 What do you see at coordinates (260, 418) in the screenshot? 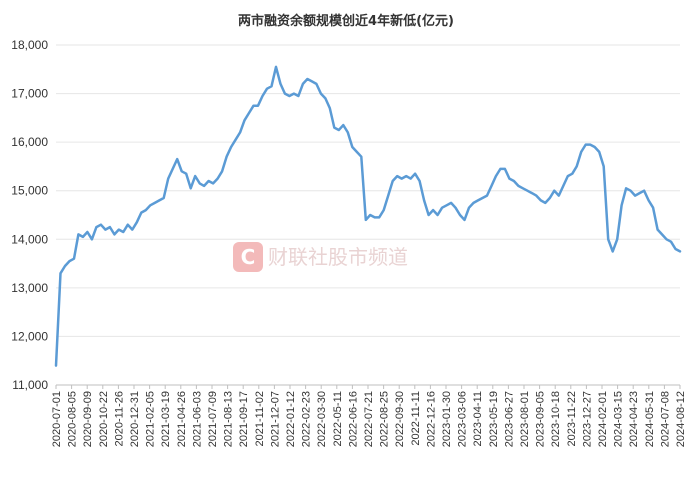
I see `x-tick-label: 2021-11-02` at bounding box center [260, 418].